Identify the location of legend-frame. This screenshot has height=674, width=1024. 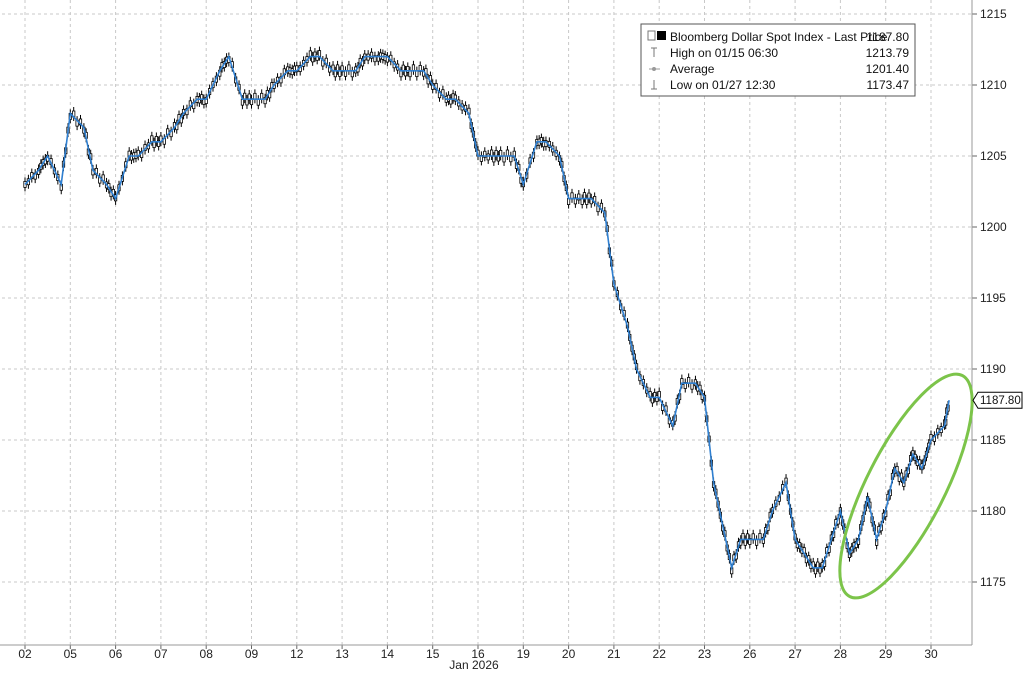
(778, 60).